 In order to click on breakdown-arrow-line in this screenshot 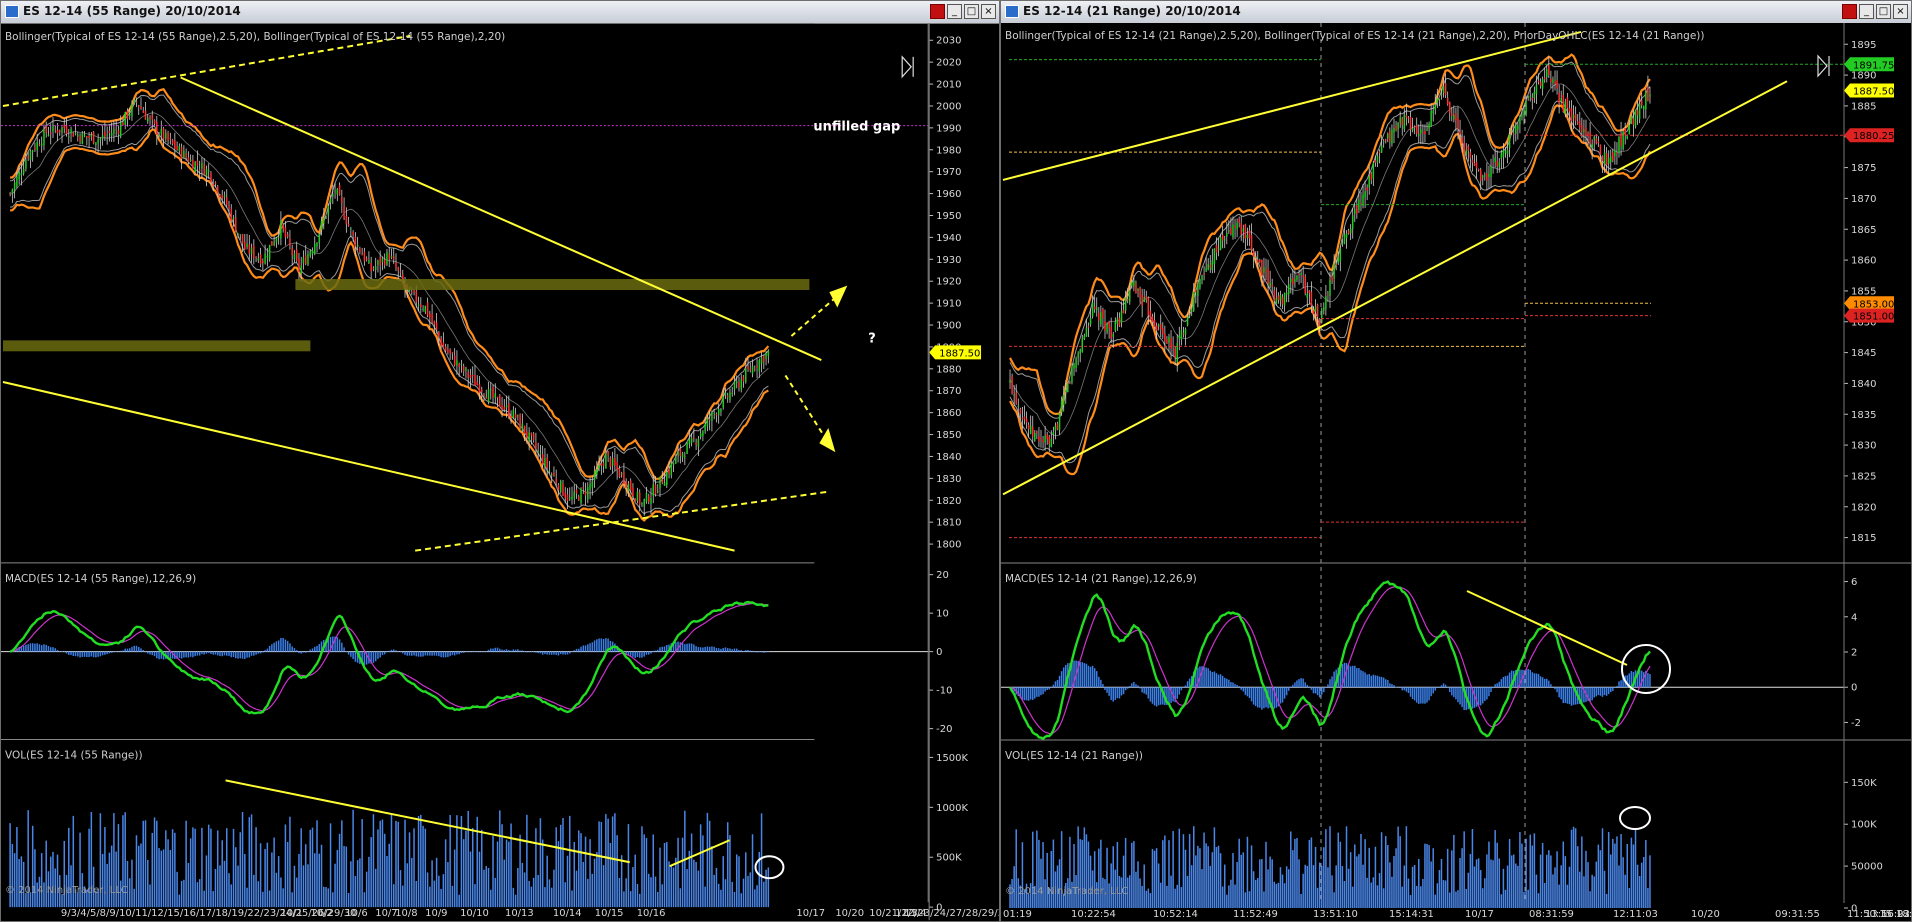, I will do `click(806, 408)`.